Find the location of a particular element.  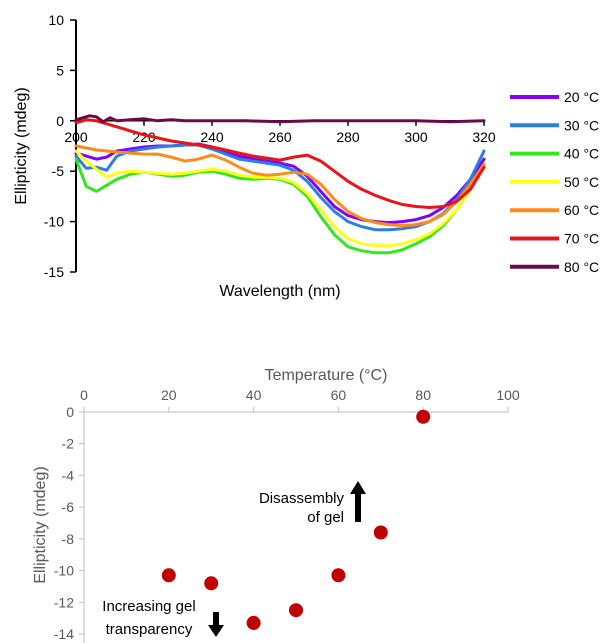

y-tick-label: 10 is located at coordinates (56, 20).